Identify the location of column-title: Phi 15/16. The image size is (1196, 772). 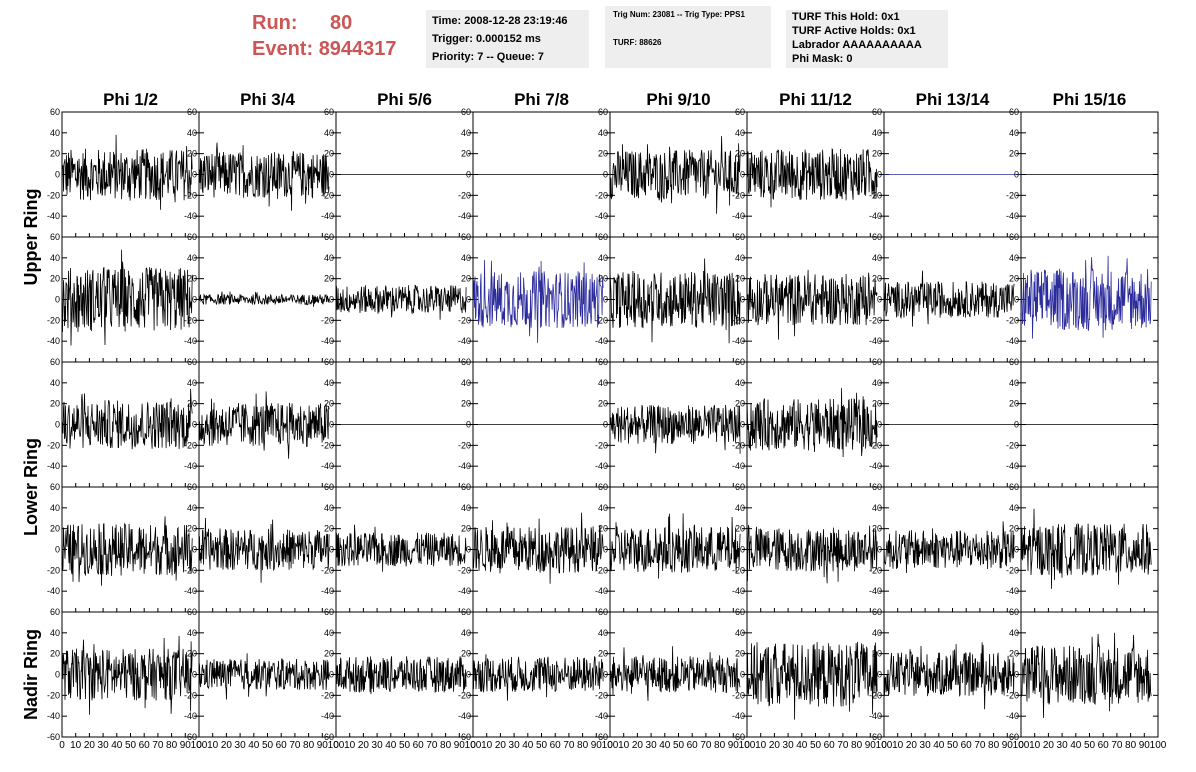
(1090, 99).